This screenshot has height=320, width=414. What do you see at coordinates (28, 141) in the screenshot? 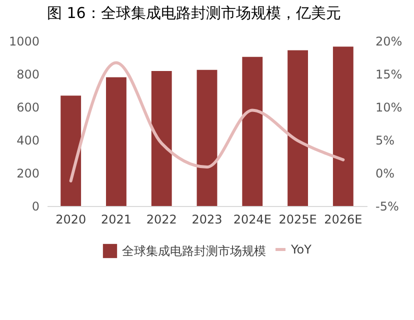
I see `y-tick-label: 400` at bounding box center [28, 141].